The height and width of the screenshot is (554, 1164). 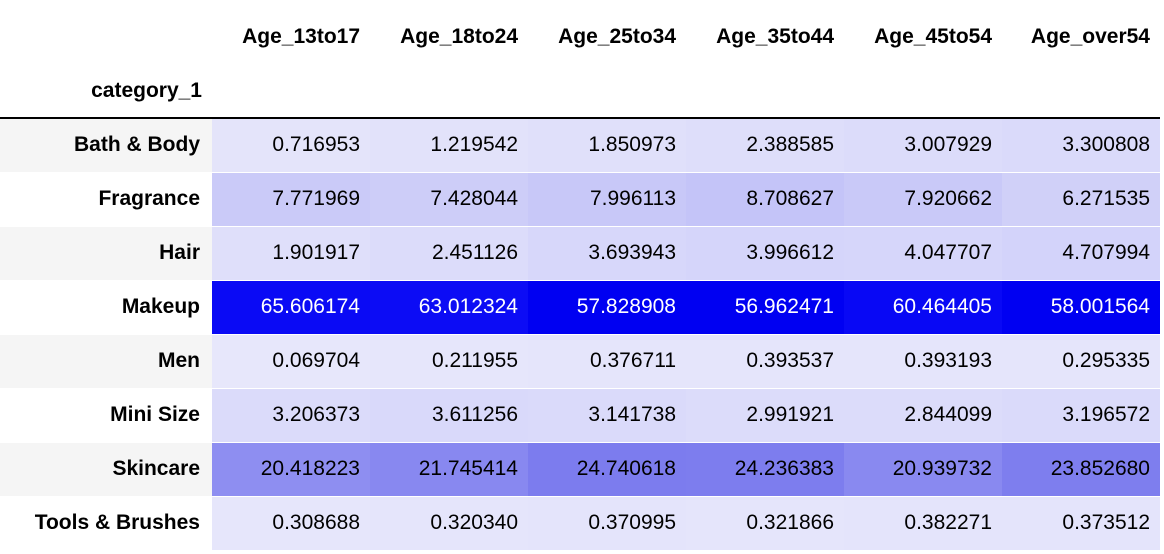 I want to click on column-header: Age_35to44, so click(x=775, y=36).